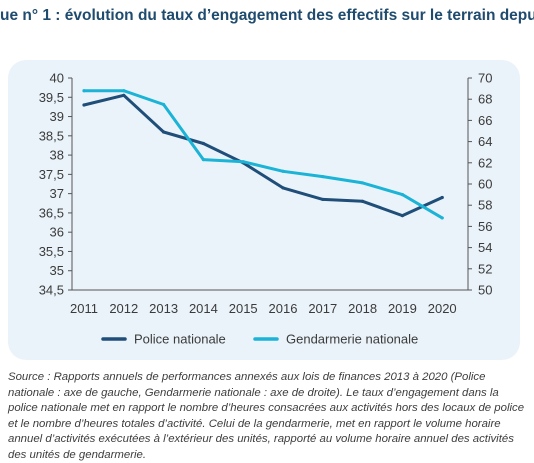 The image size is (534, 463). Describe the element at coordinates (402, 308) in the screenshot. I see `x-tick-label: 2019` at that location.